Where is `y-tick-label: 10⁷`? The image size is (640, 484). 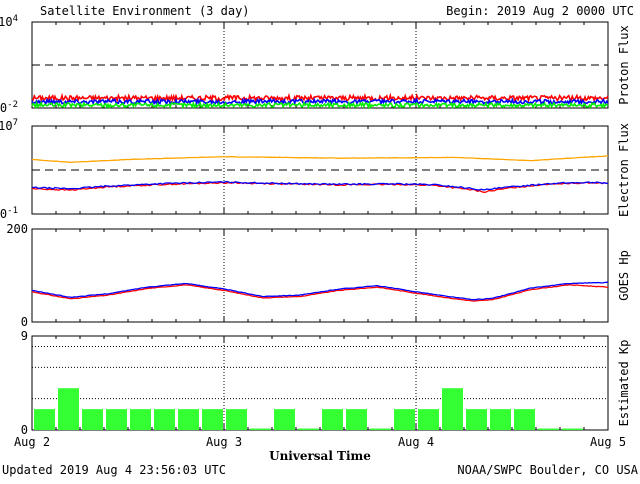
y-tick-label: 10⁷ is located at coordinates (9, 125).